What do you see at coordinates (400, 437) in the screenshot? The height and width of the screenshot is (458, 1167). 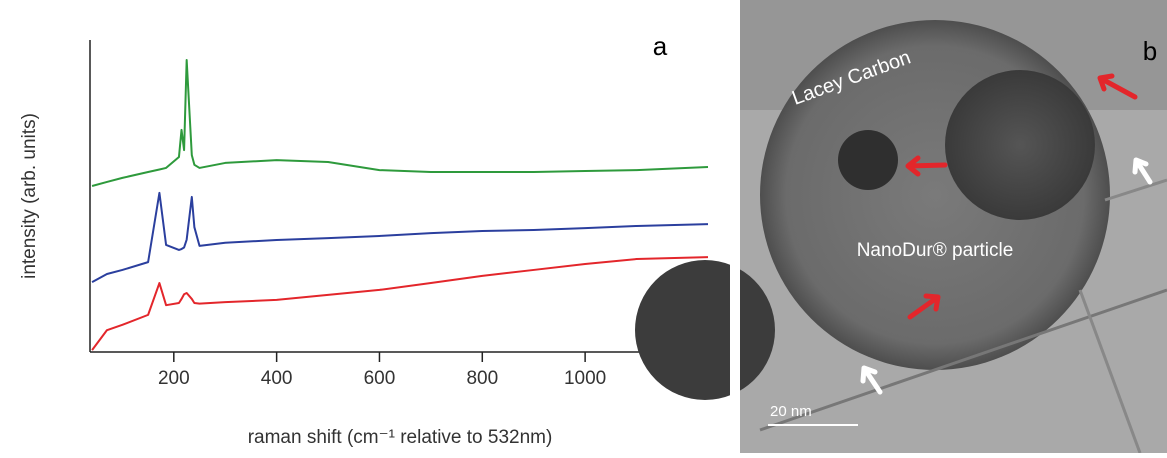 I see `x-axis-label: raman shift (cm⁻¹ relative to 532nm)` at bounding box center [400, 437].